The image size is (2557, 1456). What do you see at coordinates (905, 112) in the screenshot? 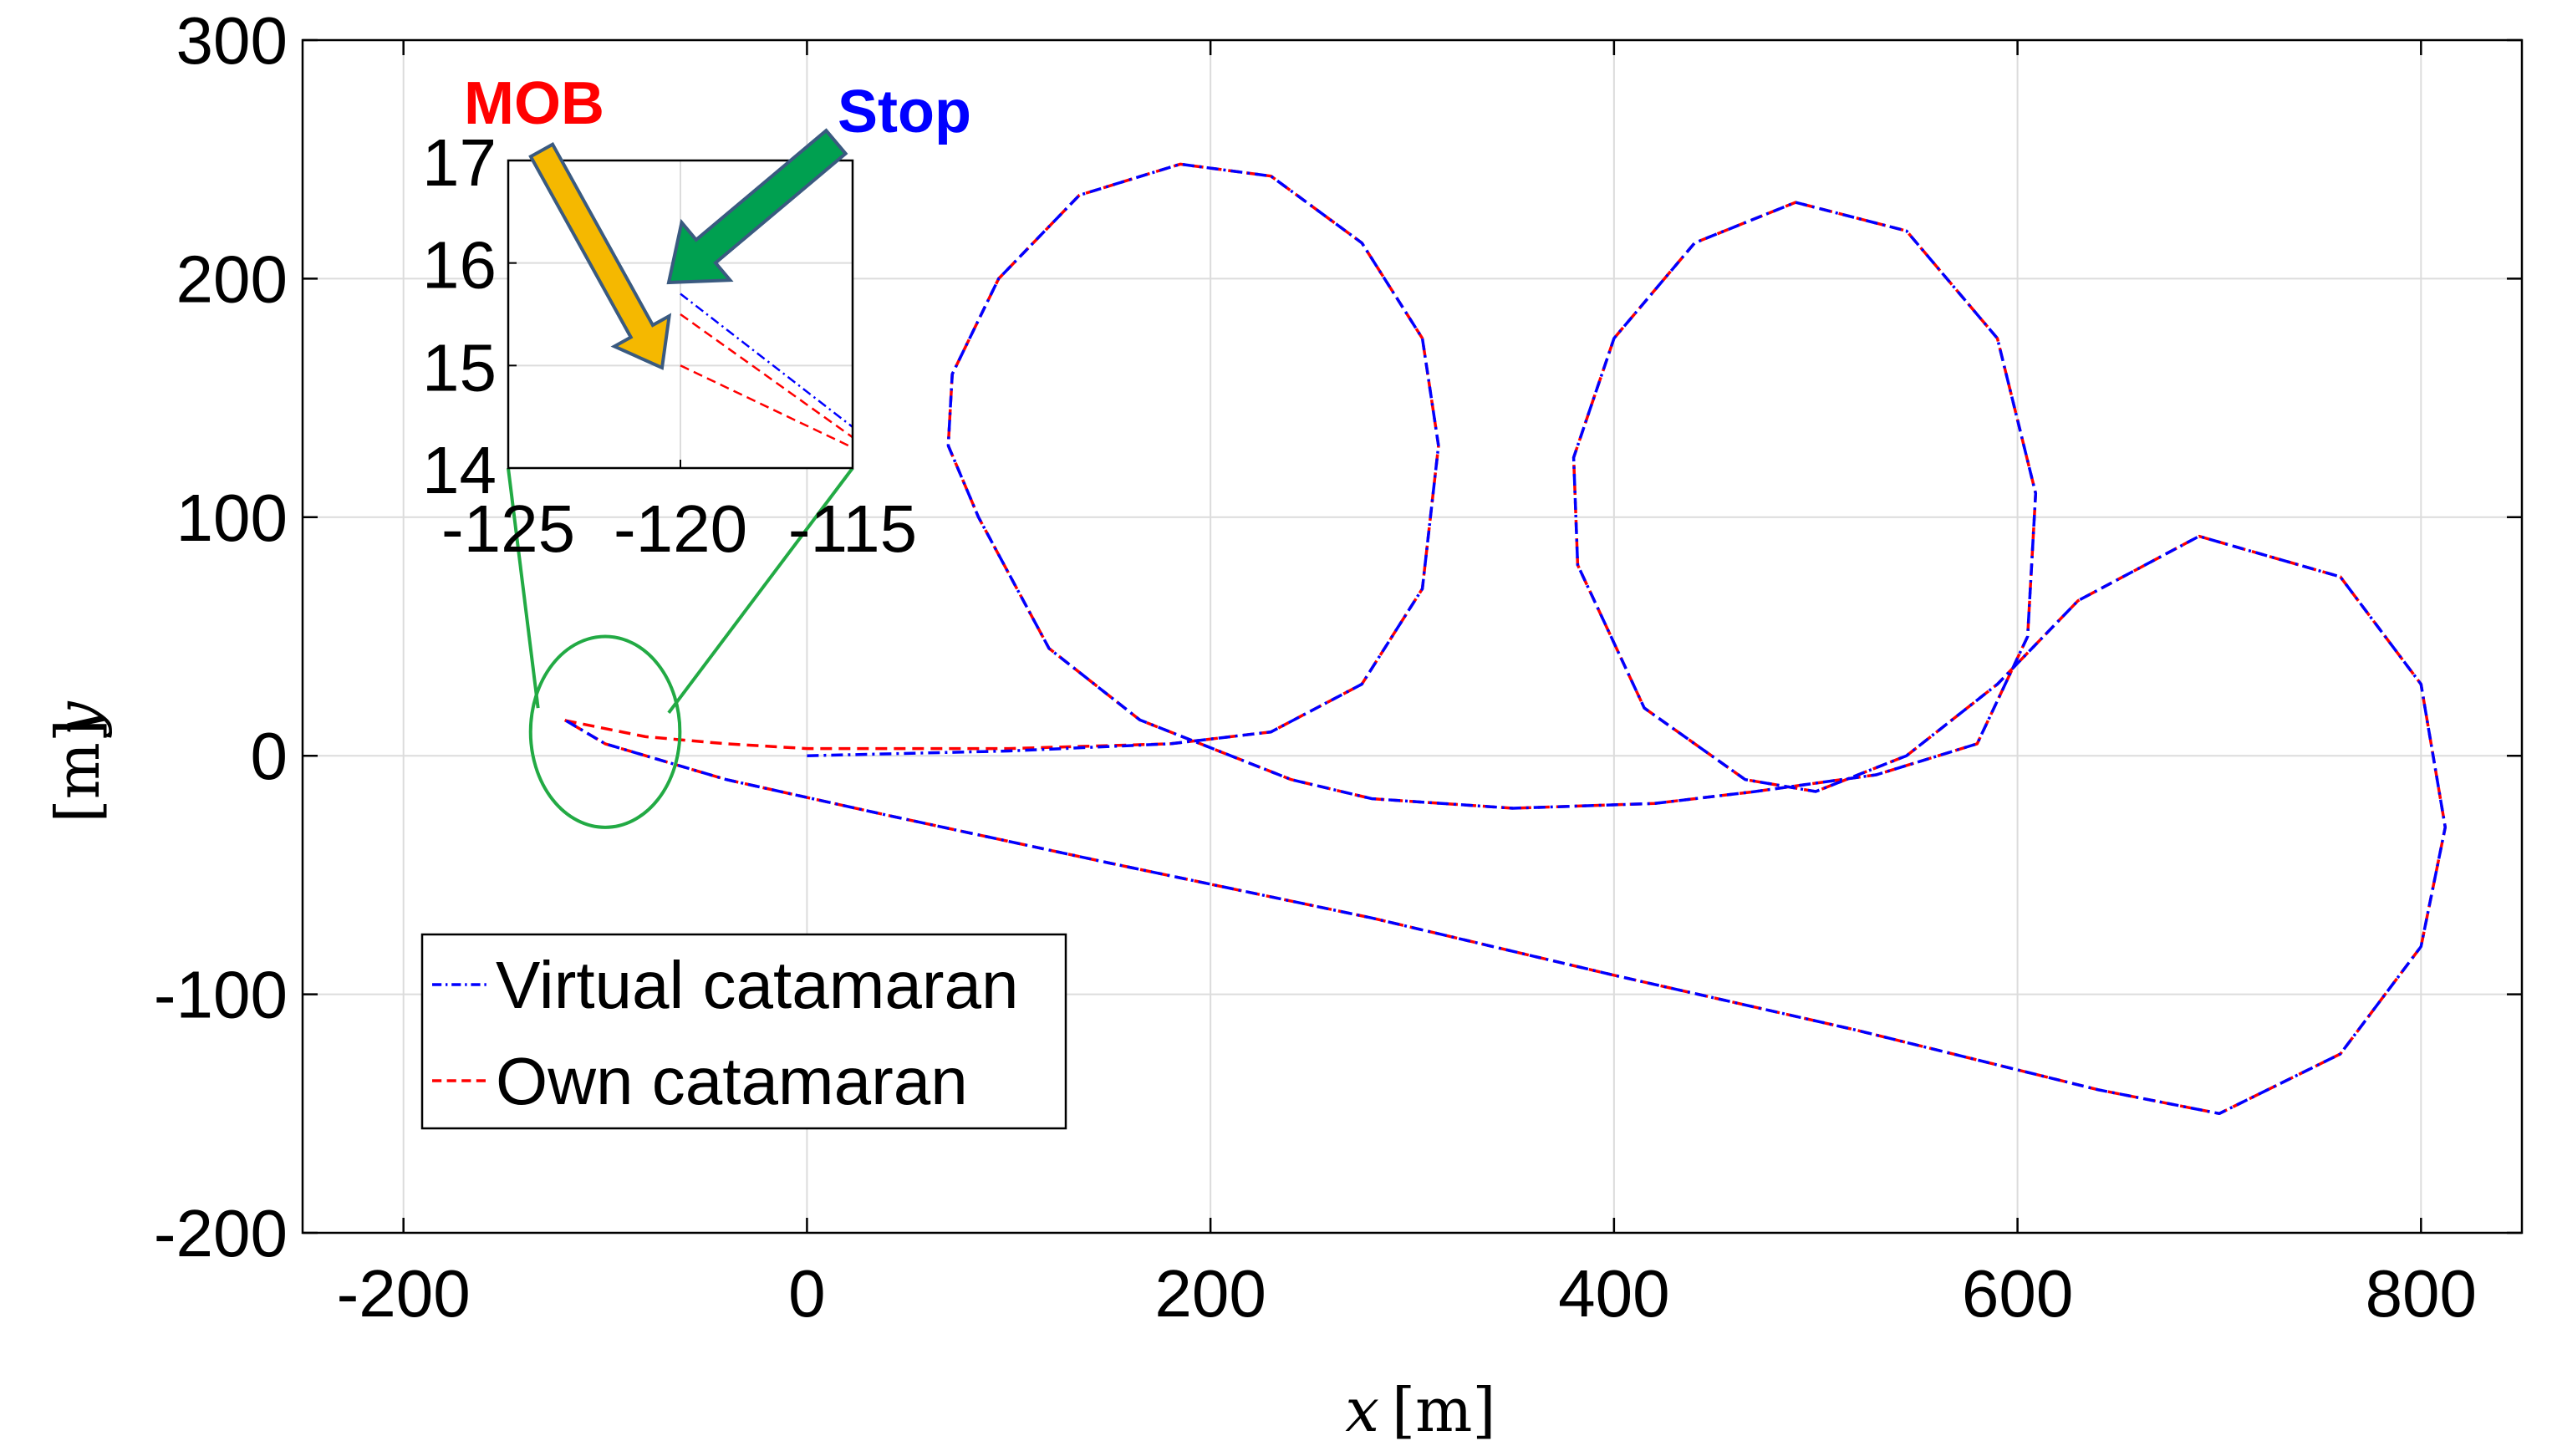
I see `stop-label: Stop` at bounding box center [905, 112].